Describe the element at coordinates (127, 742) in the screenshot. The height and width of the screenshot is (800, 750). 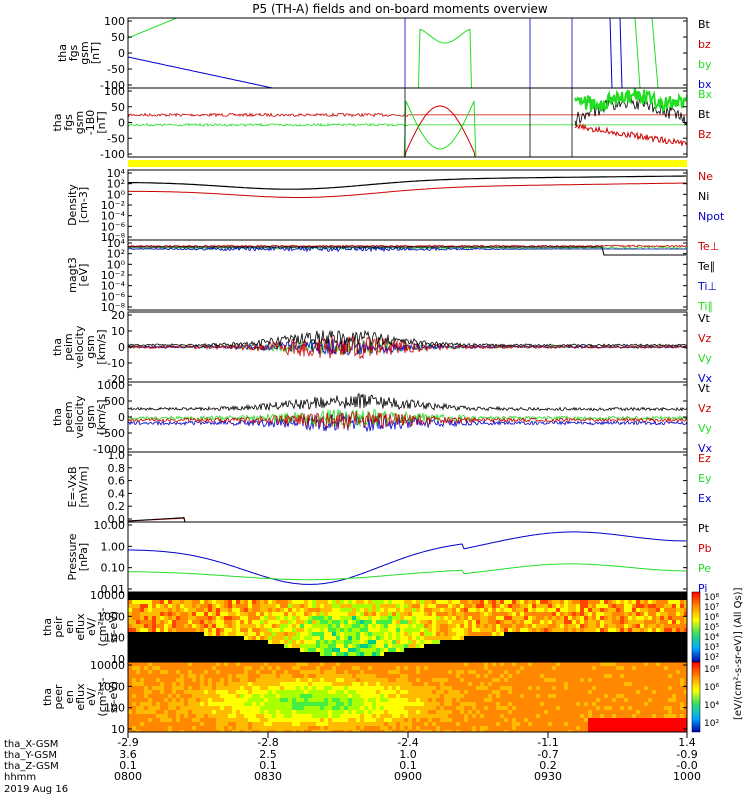
I see `x-tick-label: -2.9` at that location.